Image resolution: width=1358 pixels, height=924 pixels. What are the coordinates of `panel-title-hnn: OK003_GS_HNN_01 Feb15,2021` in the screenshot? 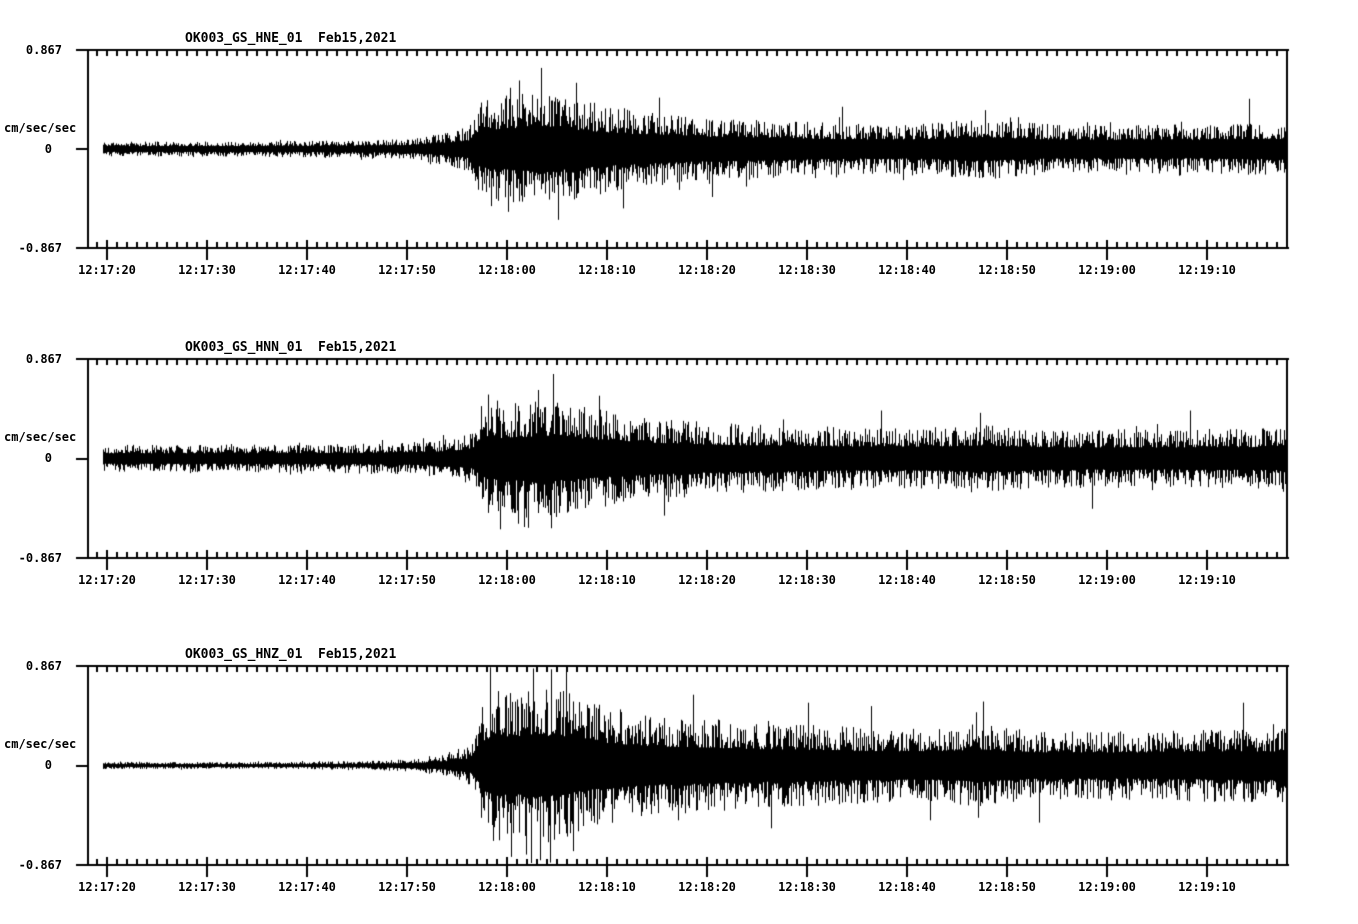 It's located at (291, 347).